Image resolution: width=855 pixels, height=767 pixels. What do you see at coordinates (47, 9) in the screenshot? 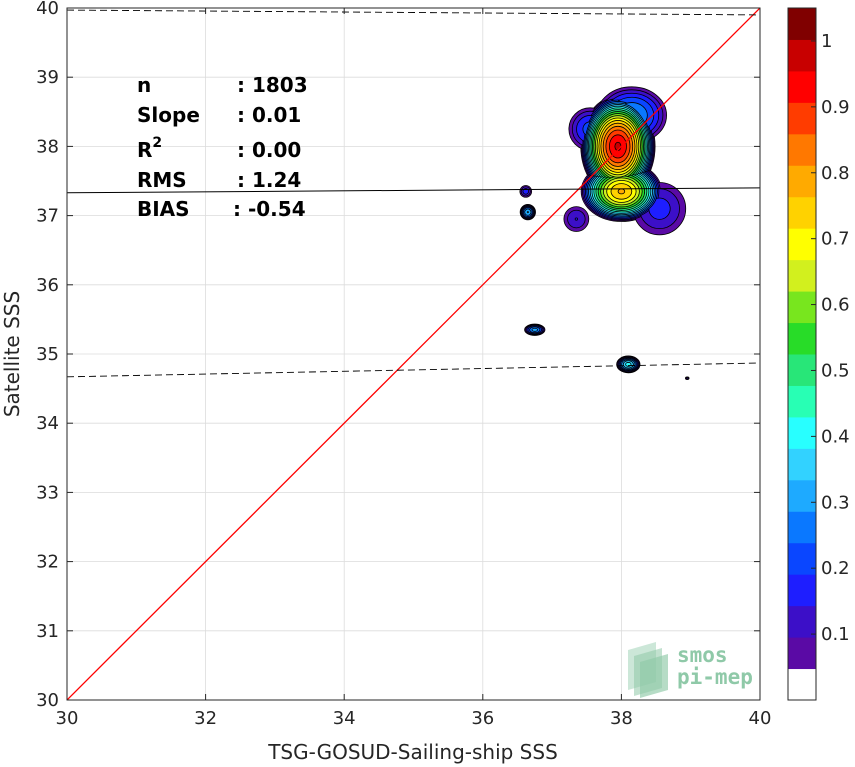
I see `y-tick-label: 40` at bounding box center [47, 9].